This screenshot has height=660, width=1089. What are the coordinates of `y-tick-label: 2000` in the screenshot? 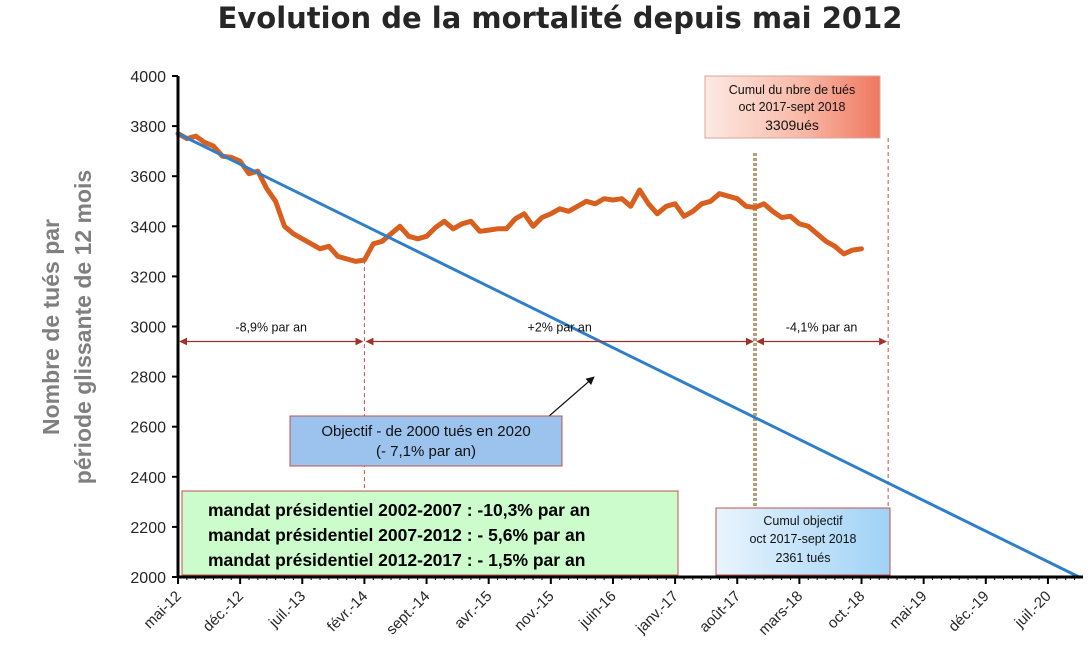 It's located at (148, 578).